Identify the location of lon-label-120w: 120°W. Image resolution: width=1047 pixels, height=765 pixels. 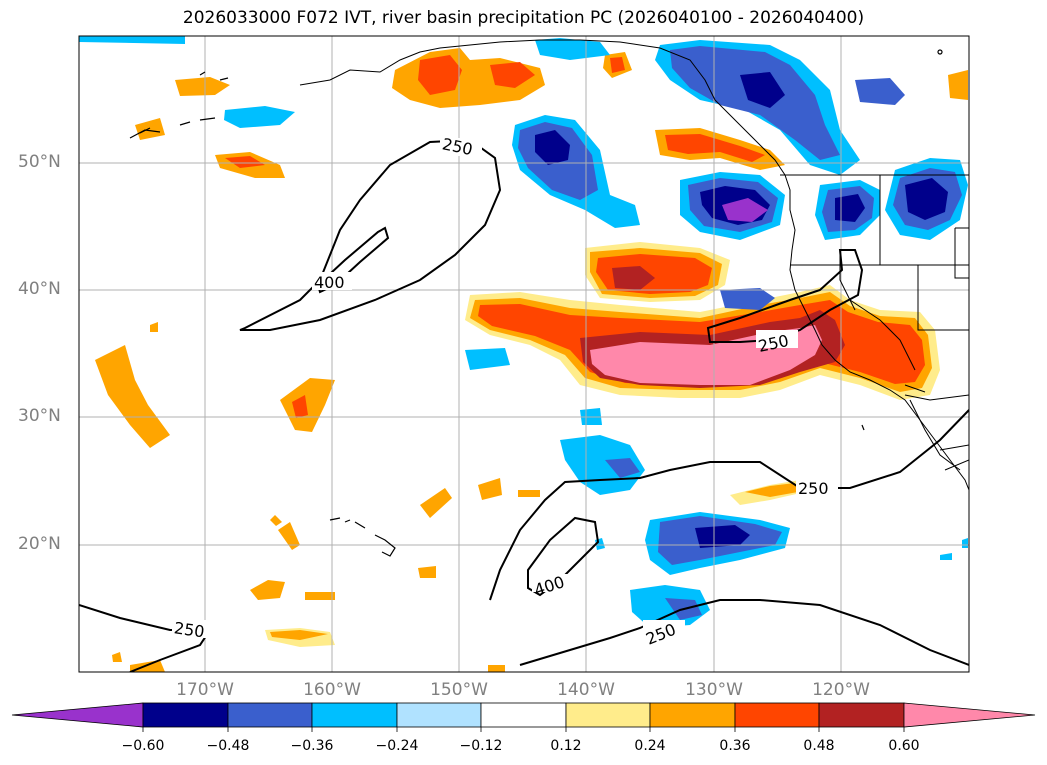
(841, 690).